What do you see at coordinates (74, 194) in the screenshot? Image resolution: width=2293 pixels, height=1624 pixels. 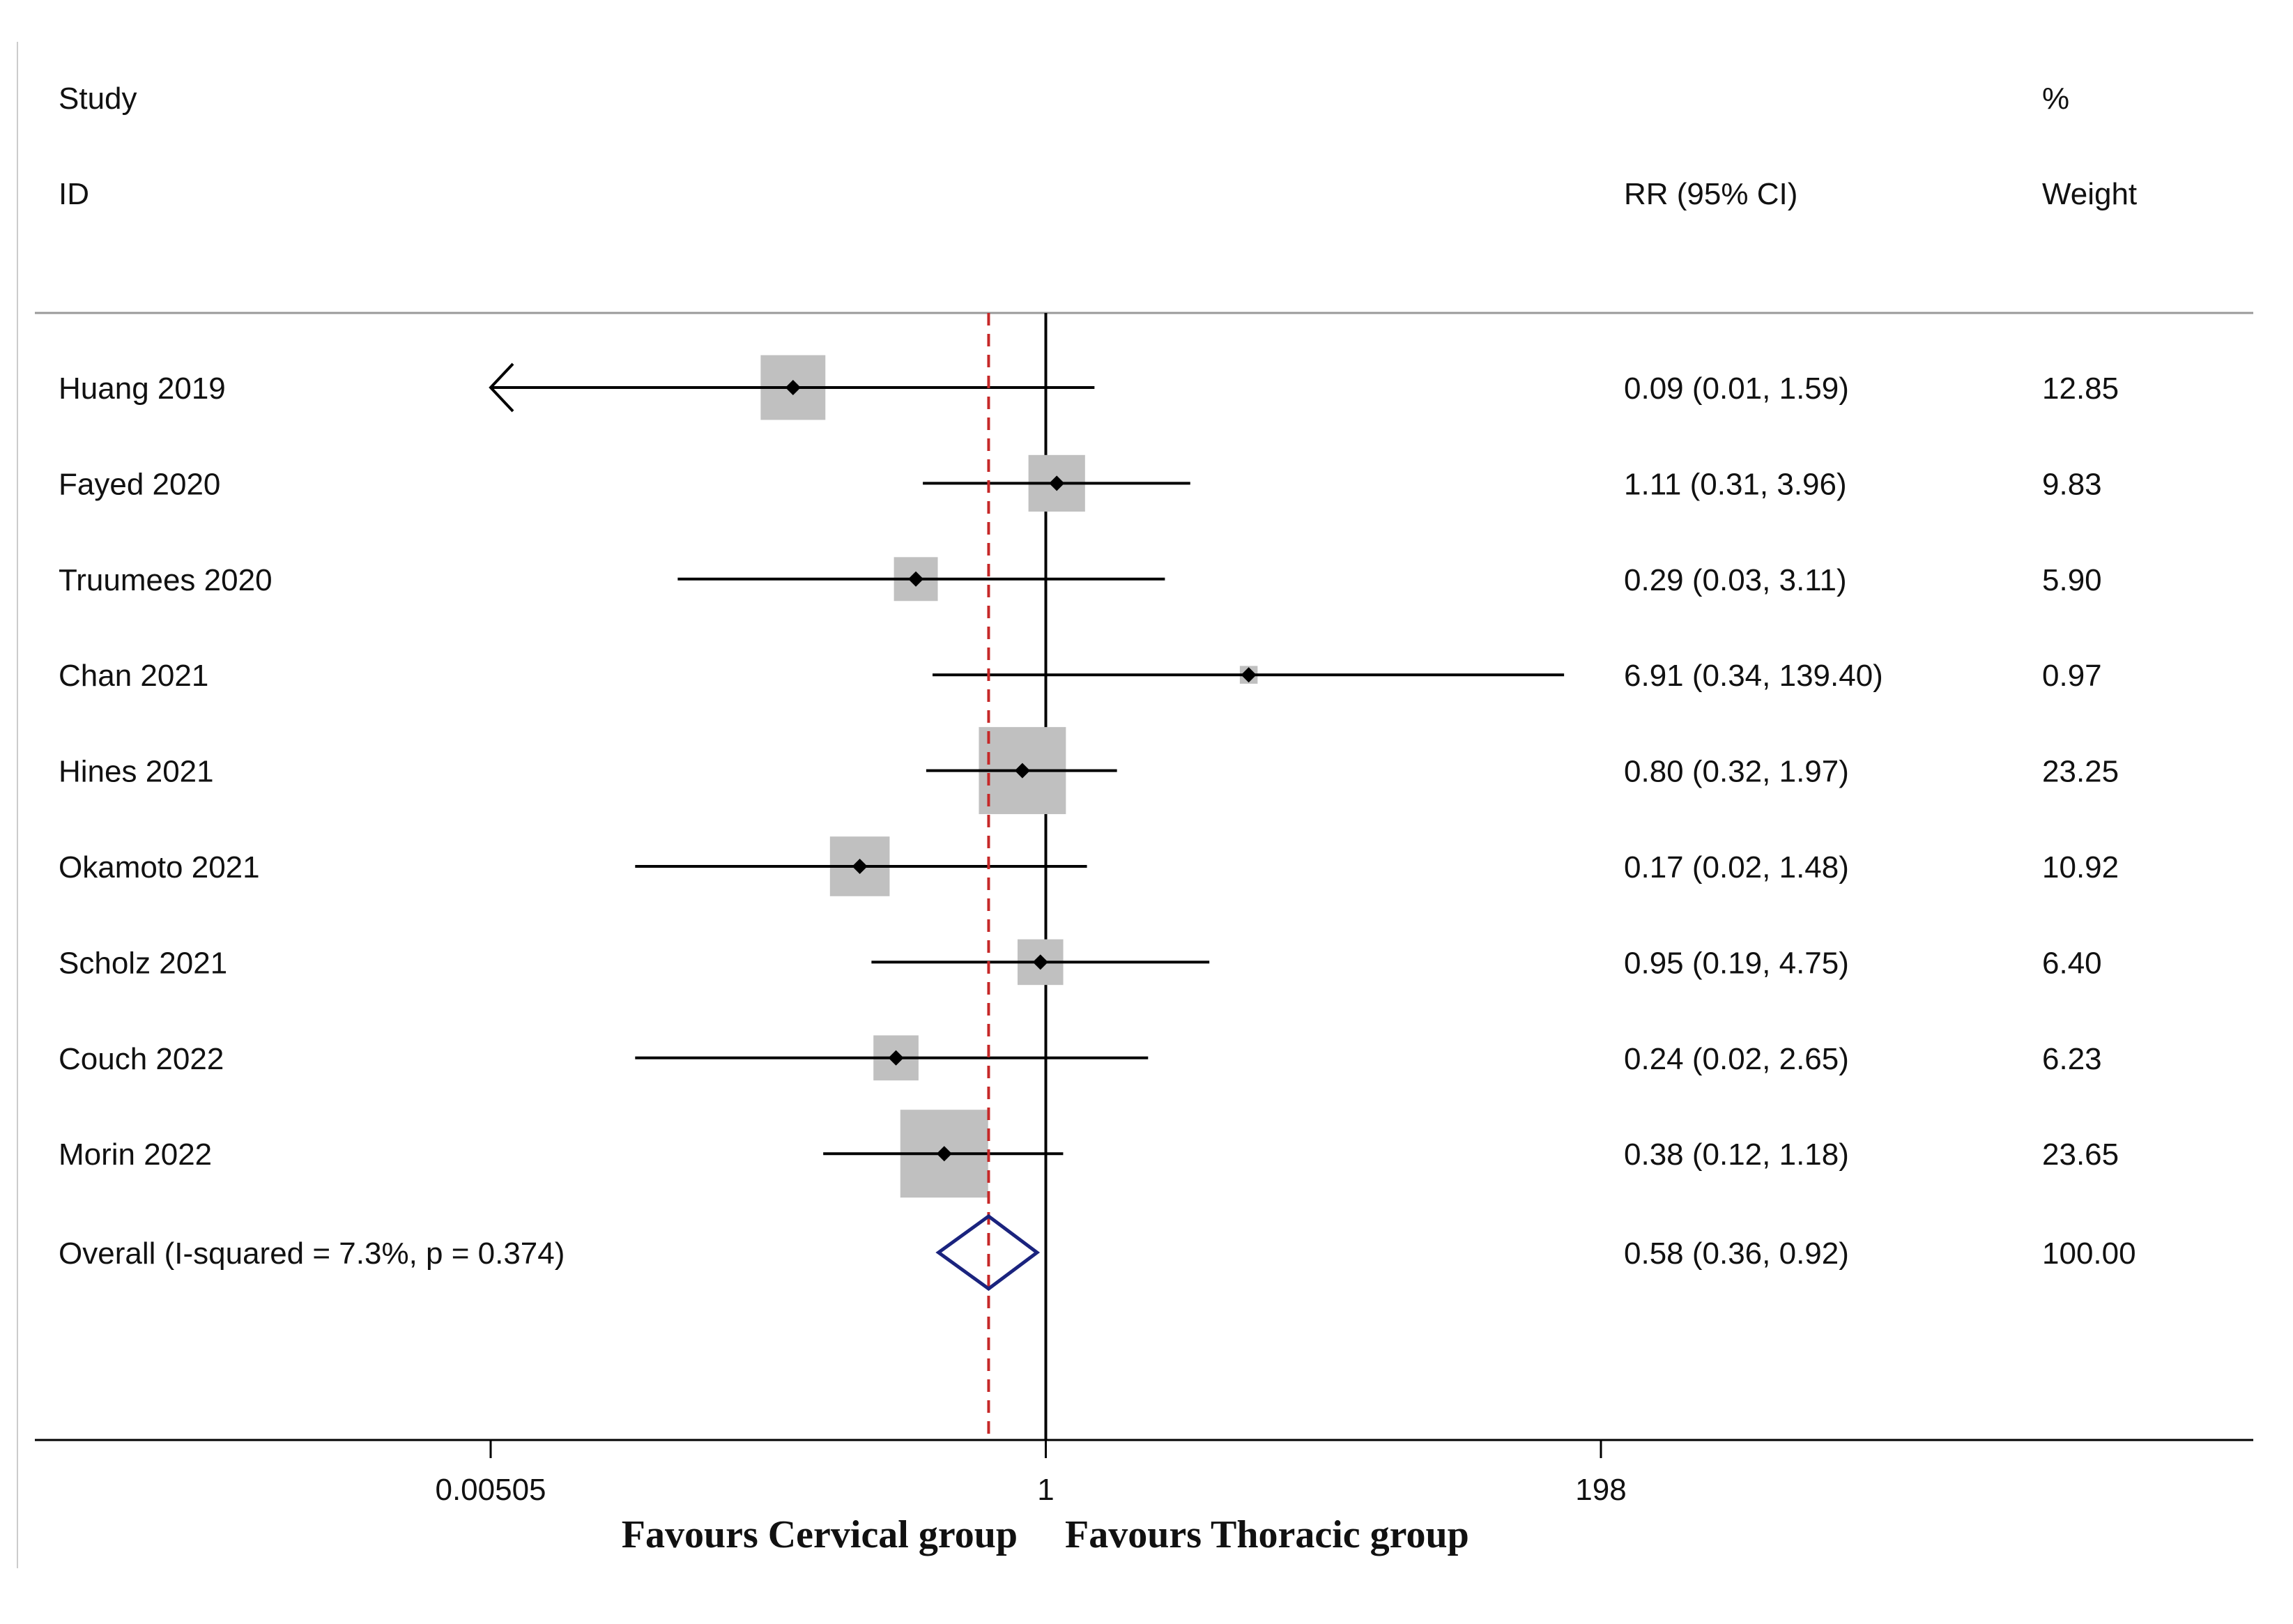 I see `header-id: ID` at bounding box center [74, 194].